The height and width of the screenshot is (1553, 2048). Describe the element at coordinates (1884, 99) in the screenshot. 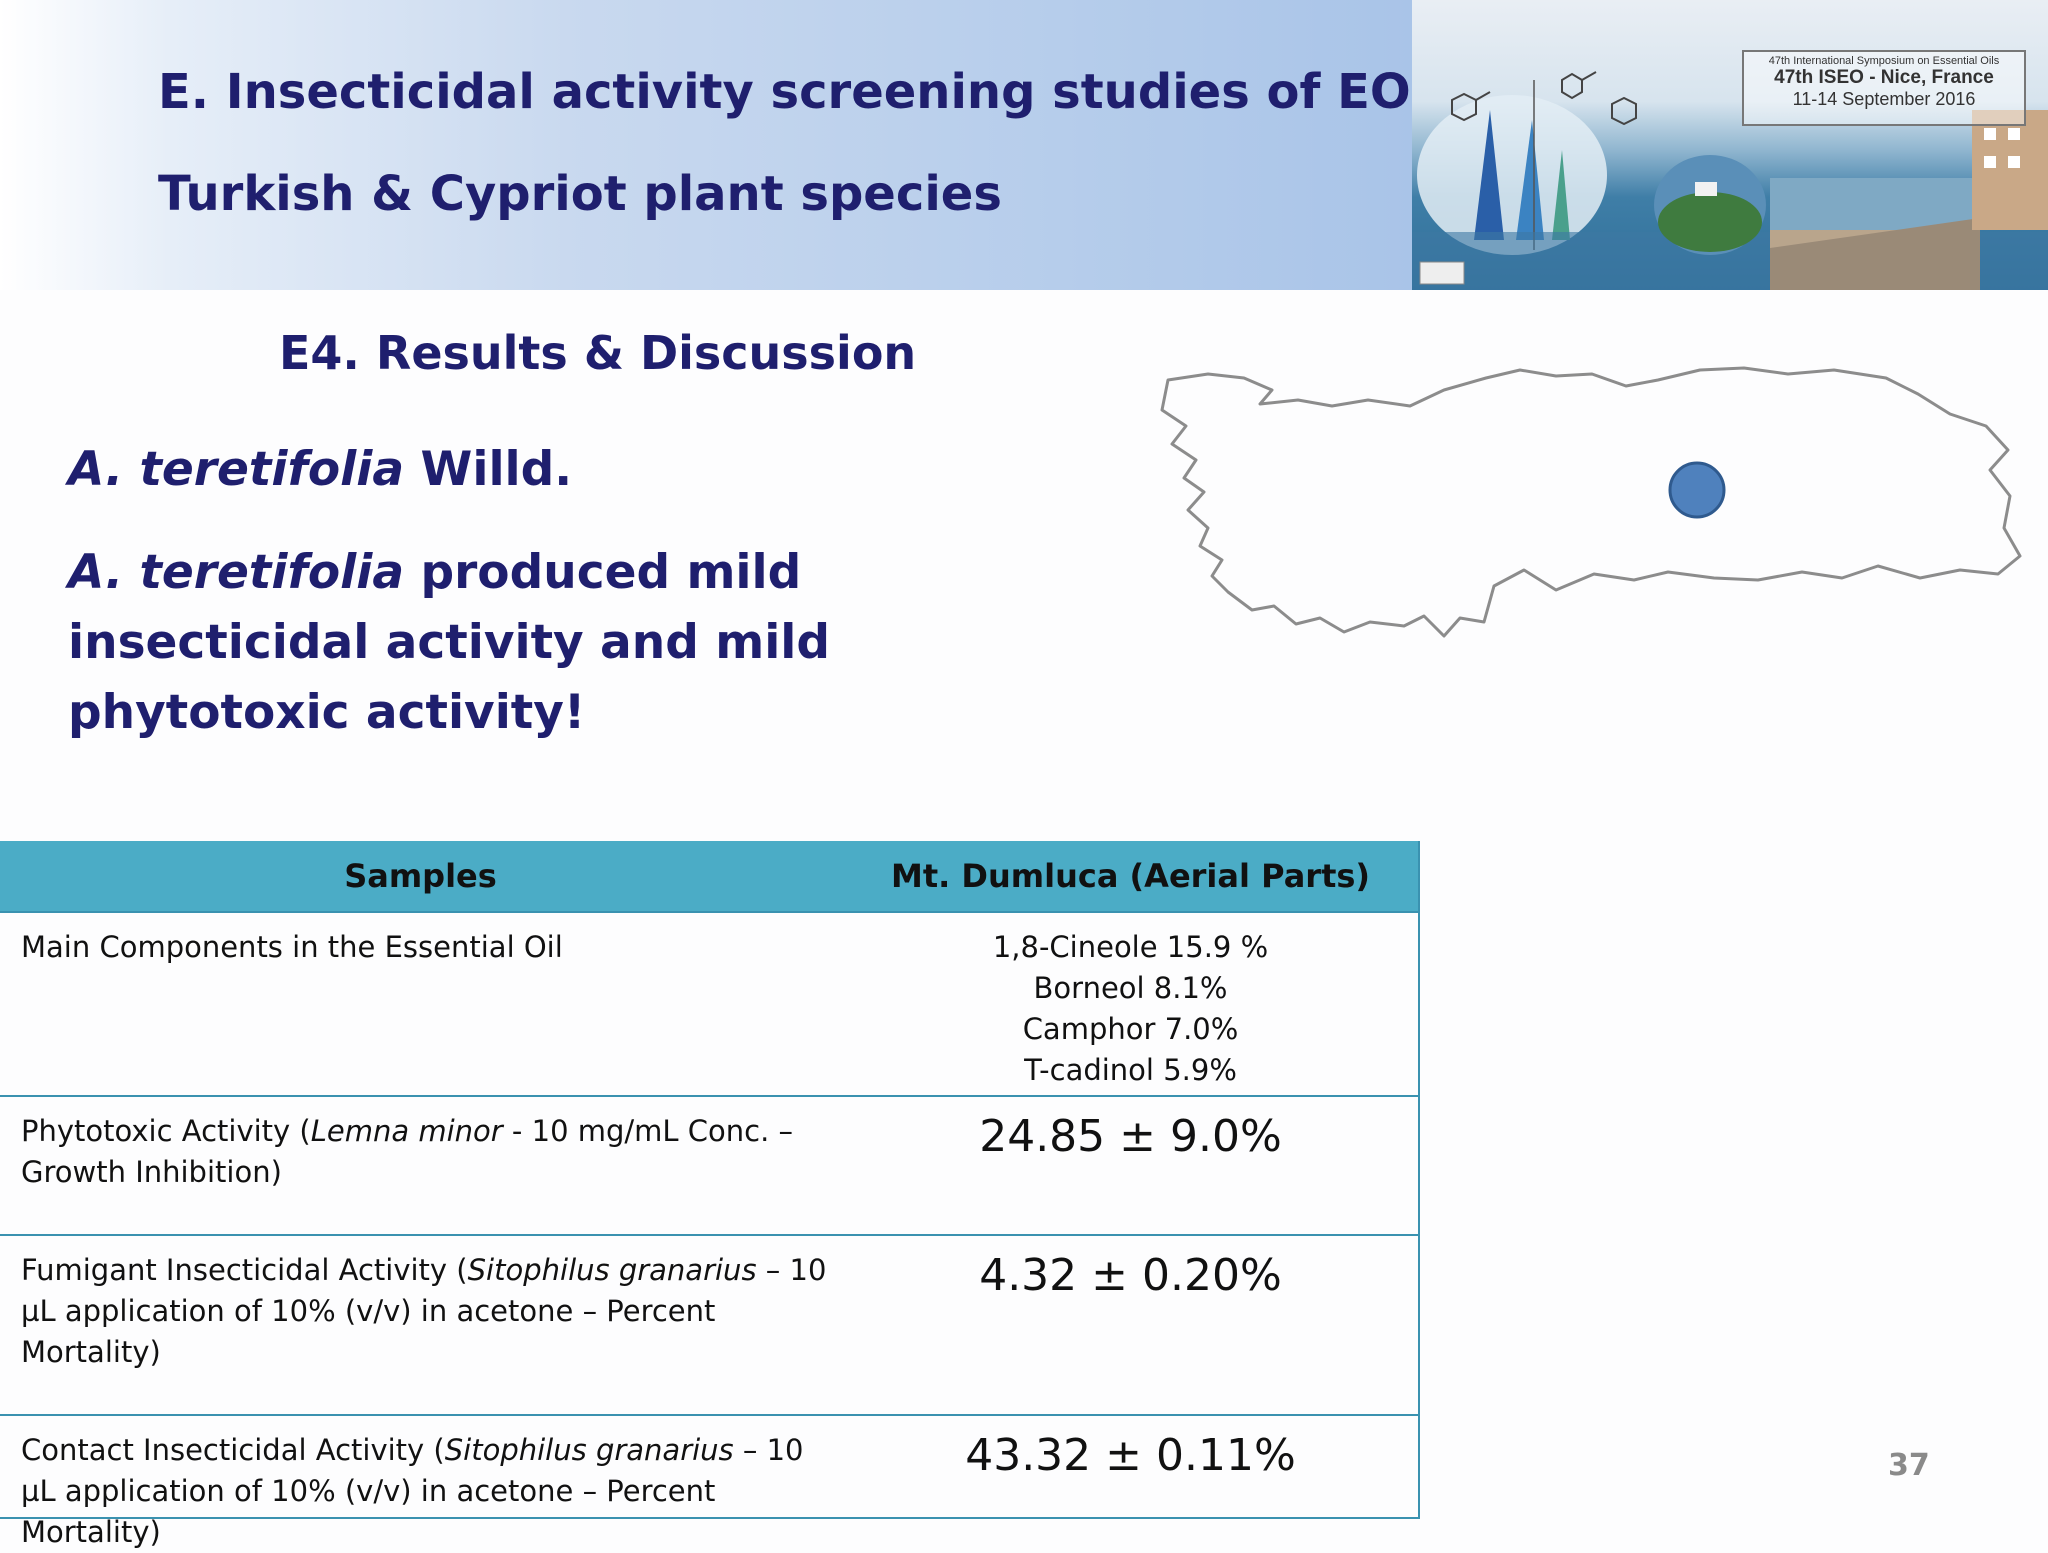

I see `symposium-dates: 11-14 September 2016` at that location.